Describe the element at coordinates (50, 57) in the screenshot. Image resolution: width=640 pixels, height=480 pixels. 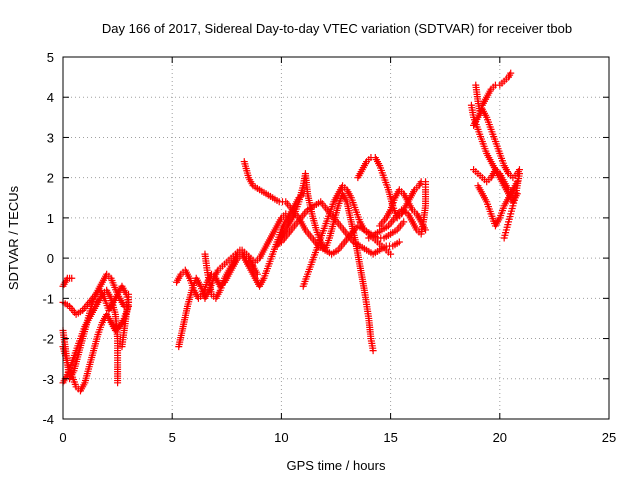
I see `y-tick-label: 5` at that location.